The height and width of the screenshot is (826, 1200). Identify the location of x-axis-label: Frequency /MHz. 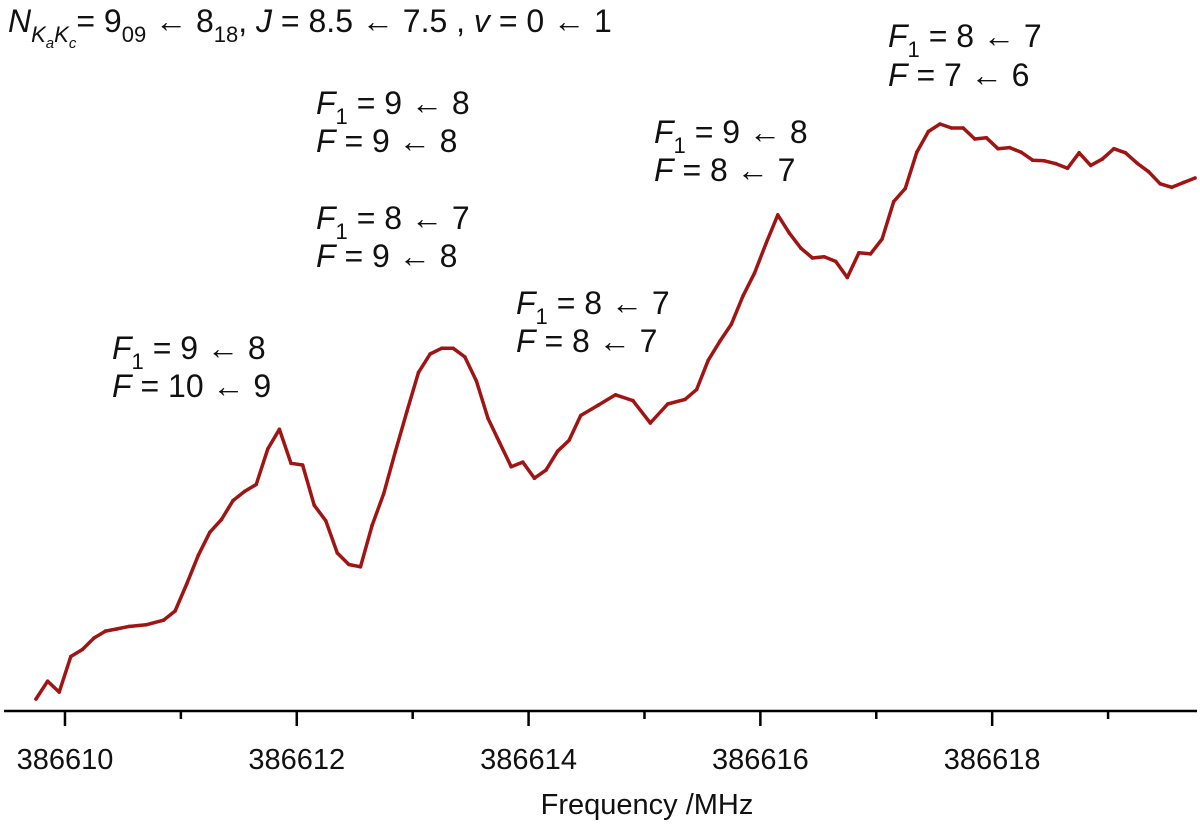
(647, 805).